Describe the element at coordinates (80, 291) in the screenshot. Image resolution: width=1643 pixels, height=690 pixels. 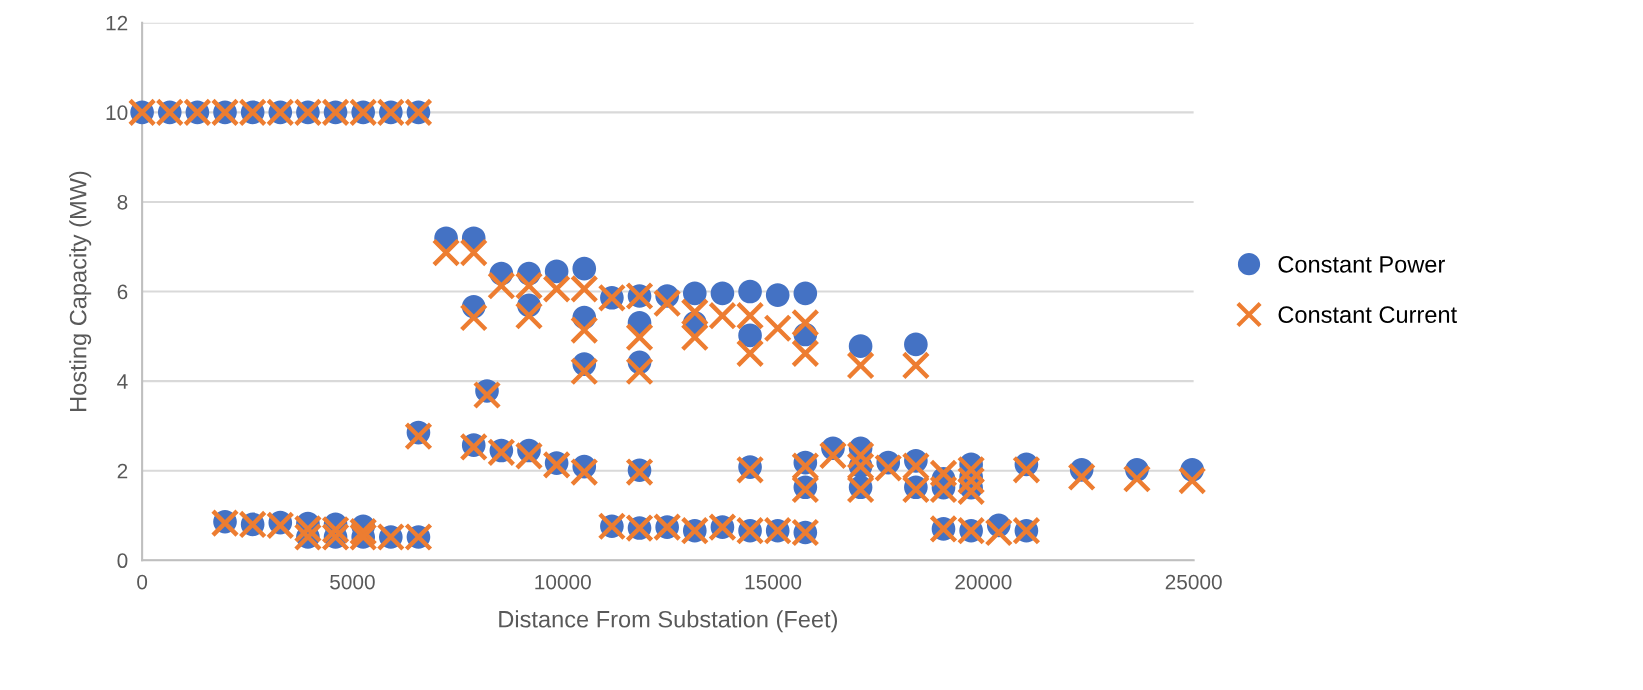
I see `y-axis-title: Hosting Capacity (MW)` at that location.